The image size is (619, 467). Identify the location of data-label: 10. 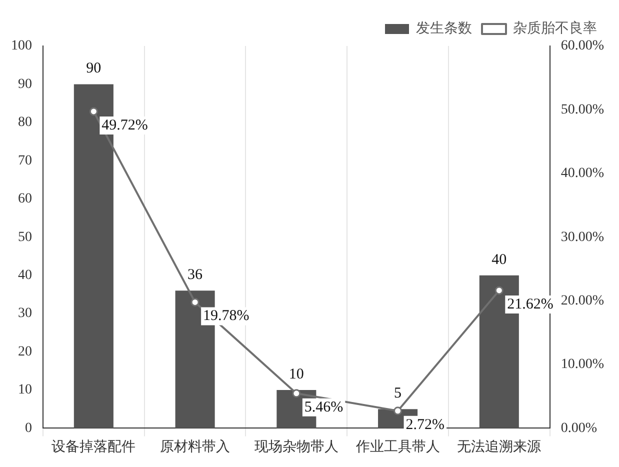
(296, 374).